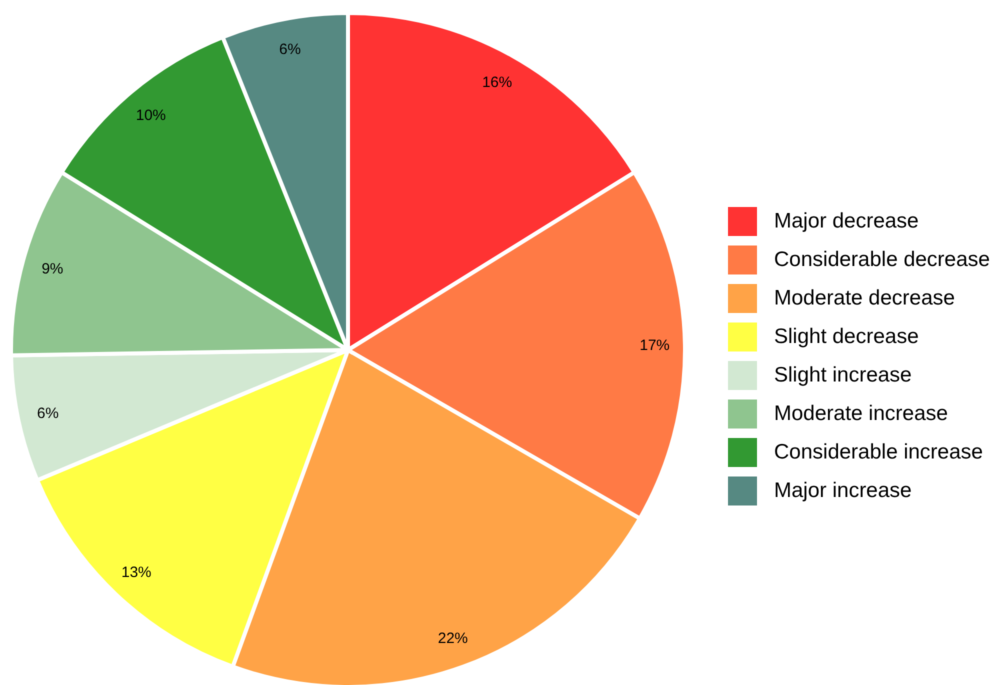  Describe the element at coordinates (843, 490) in the screenshot. I see `legend-label: Major increase` at that location.